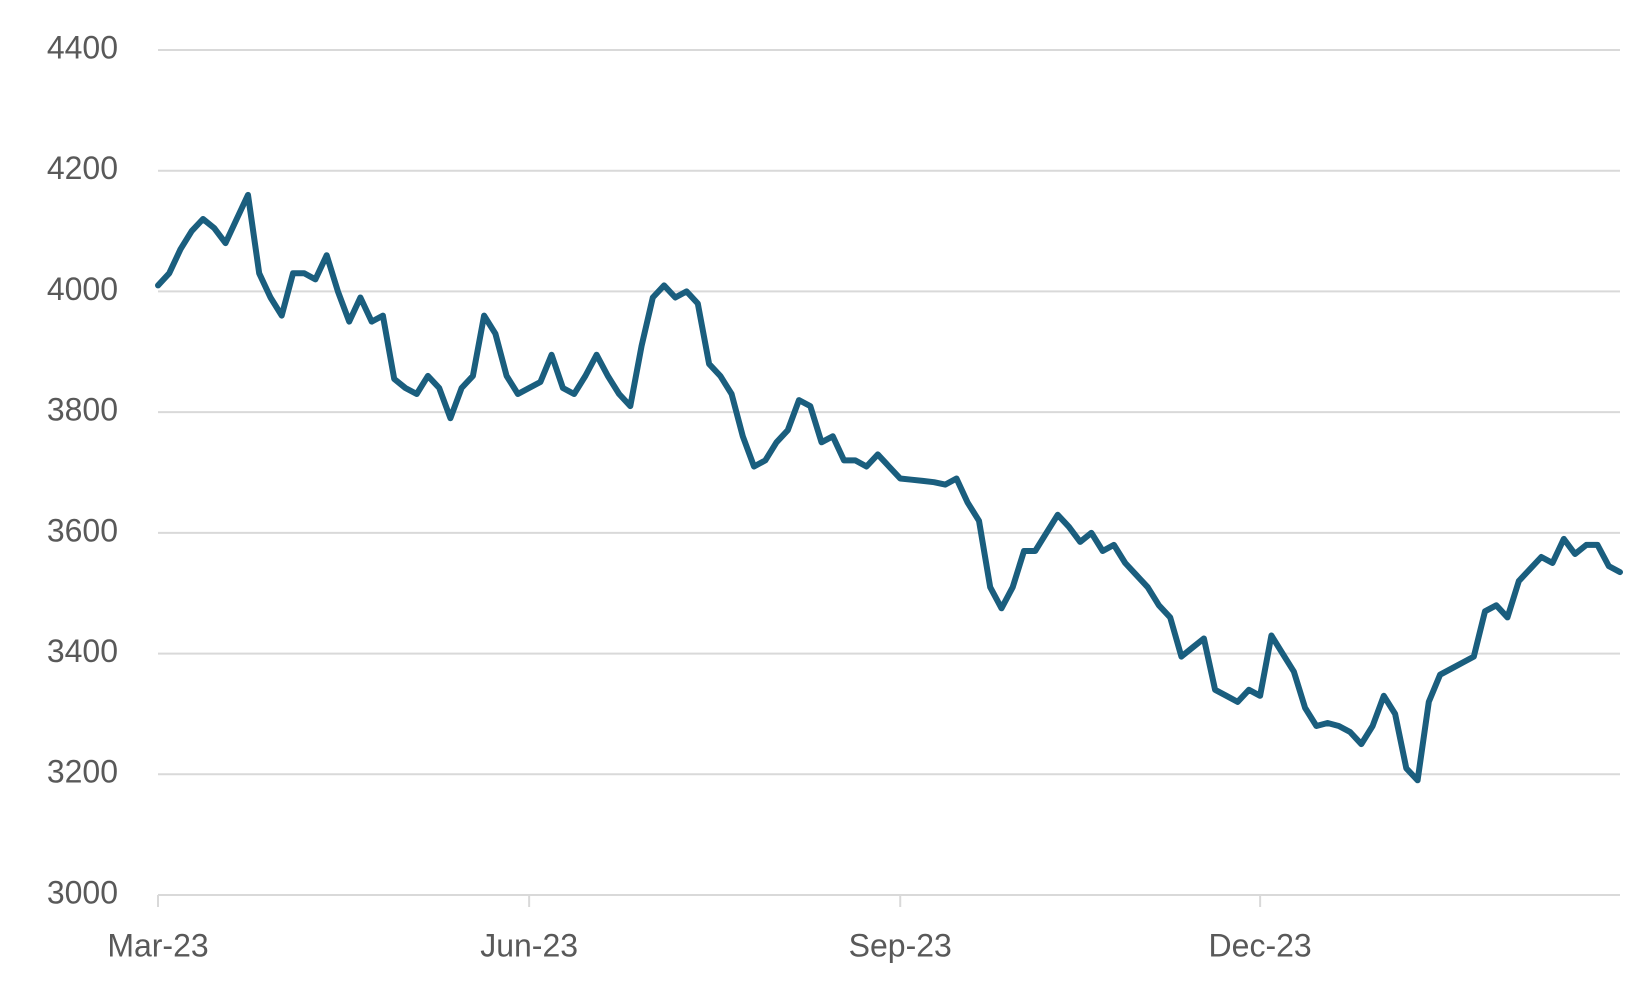  Describe the element at coordinates (82, 651) in the screenshot. I see `y-tick-label: 3400` at that location.